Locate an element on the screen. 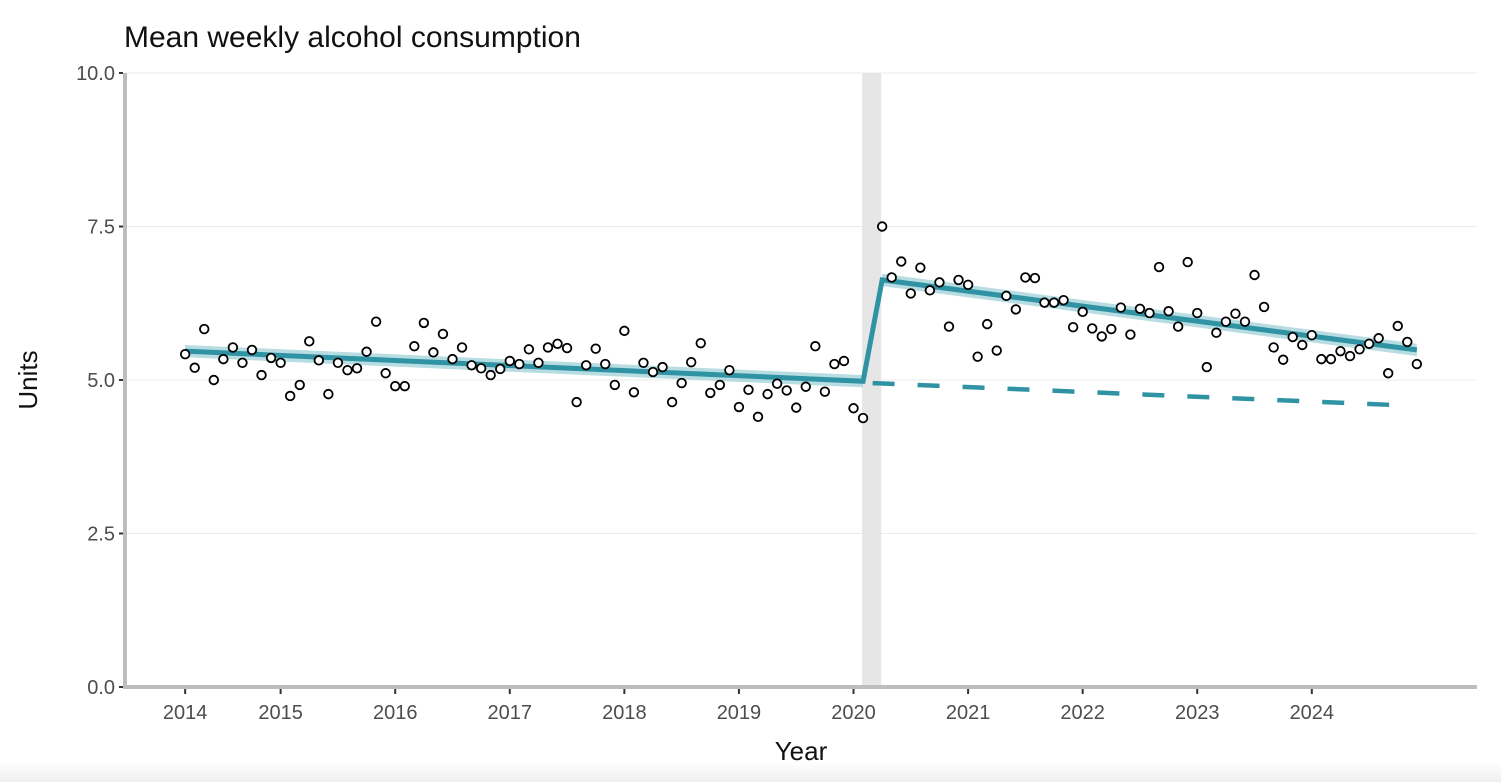 This screenshot has height=782, width=1501. y-tick-label: 7.5 is located at coordinates (101, 228).